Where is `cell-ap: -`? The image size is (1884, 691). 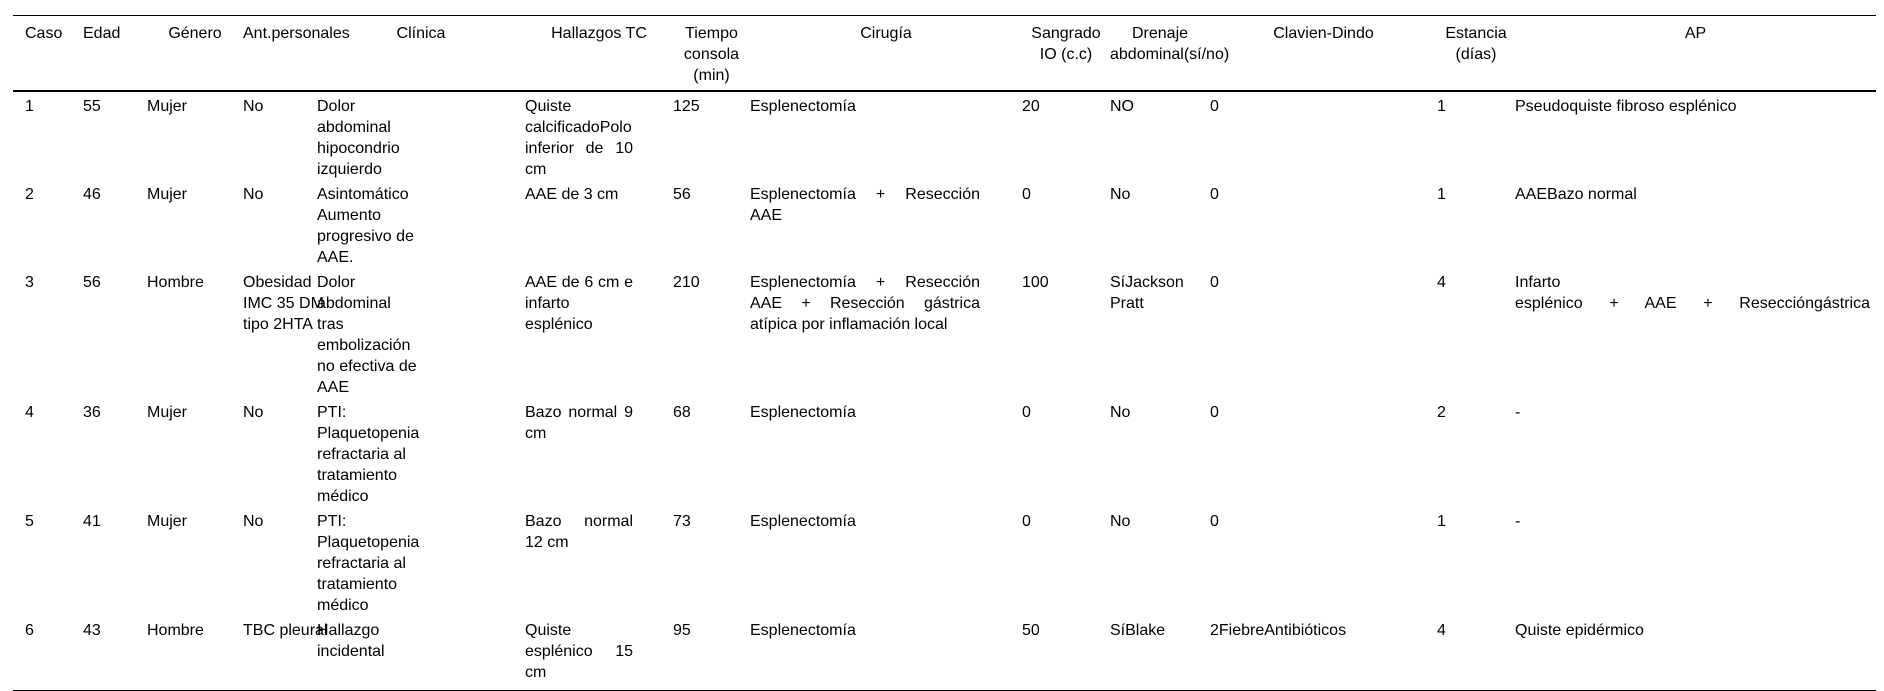
cell-ap: - is located at coordinates (1695, 452).